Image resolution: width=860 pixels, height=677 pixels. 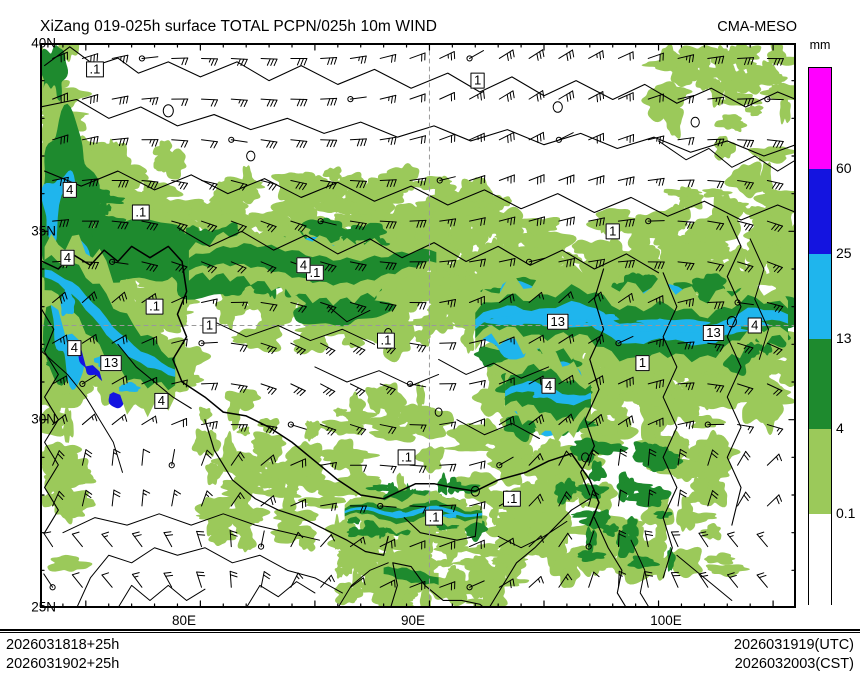 What do you see at coordinates (63, 645) in the screenshot?
I see `footer-init-time-utc: 2026031818+25h` at bounding box center [63, 645].